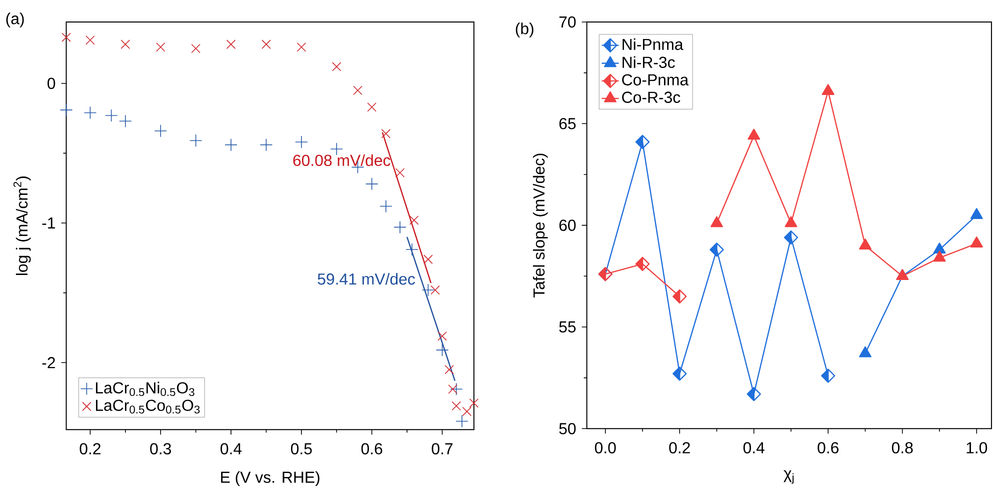 The image size is (993, 504). I want to click on y-tick-label: 60, so click(567, 226).